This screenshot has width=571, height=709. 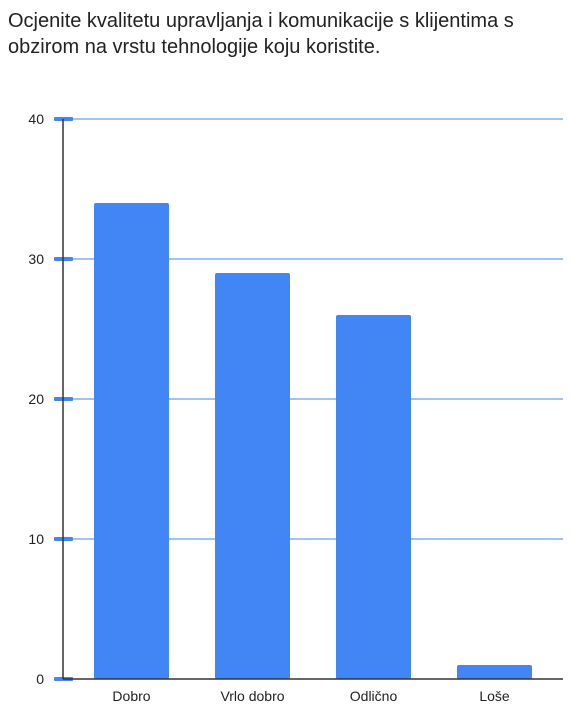 What do you see at coordinates (374, 696) in the screenshot?
I see `x-tick-label-2: Odlično` at bounding box center [374, 696].